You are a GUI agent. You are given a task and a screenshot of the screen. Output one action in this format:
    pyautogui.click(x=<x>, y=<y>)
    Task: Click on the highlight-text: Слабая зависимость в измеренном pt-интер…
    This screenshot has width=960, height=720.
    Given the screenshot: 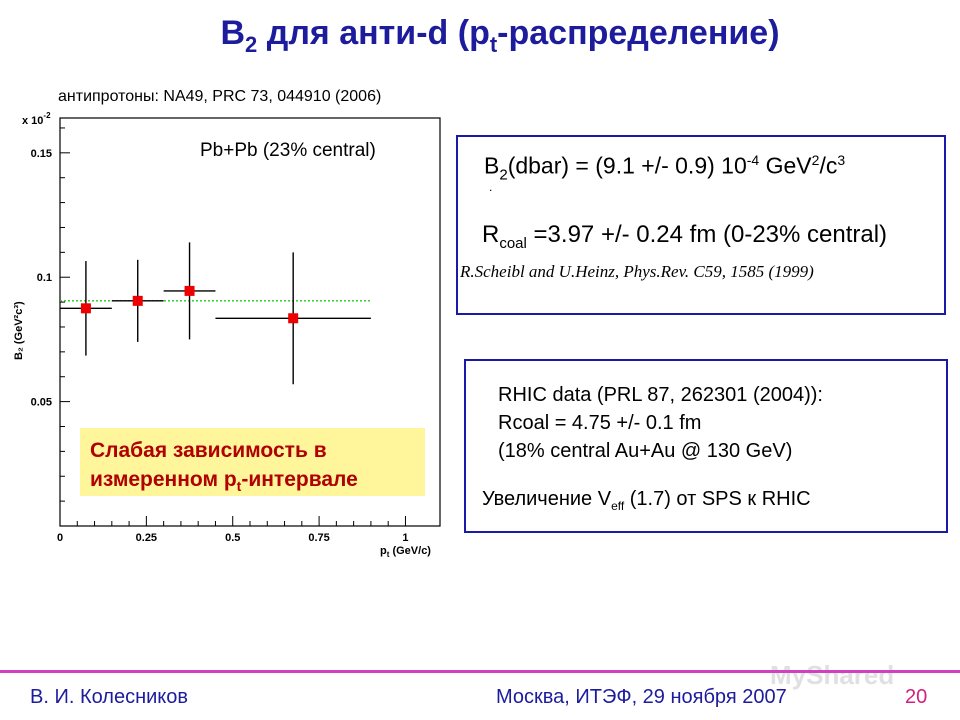 What is the action you would take?
    pyautogui.click(x=224, y=468)
    